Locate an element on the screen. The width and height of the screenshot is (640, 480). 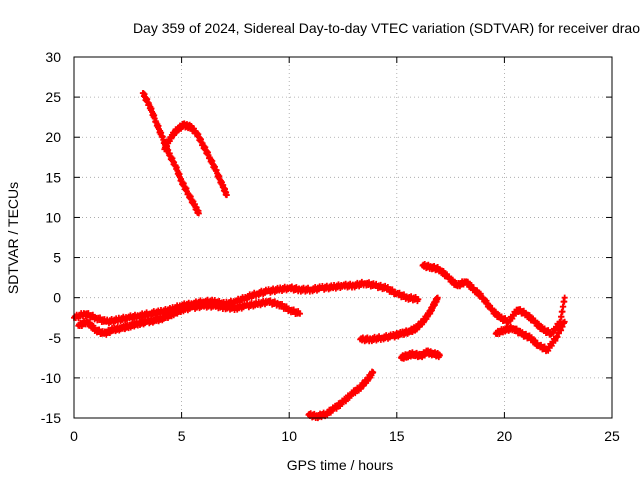
series-seg-g-short-16h is located at coordinates (420, 354).